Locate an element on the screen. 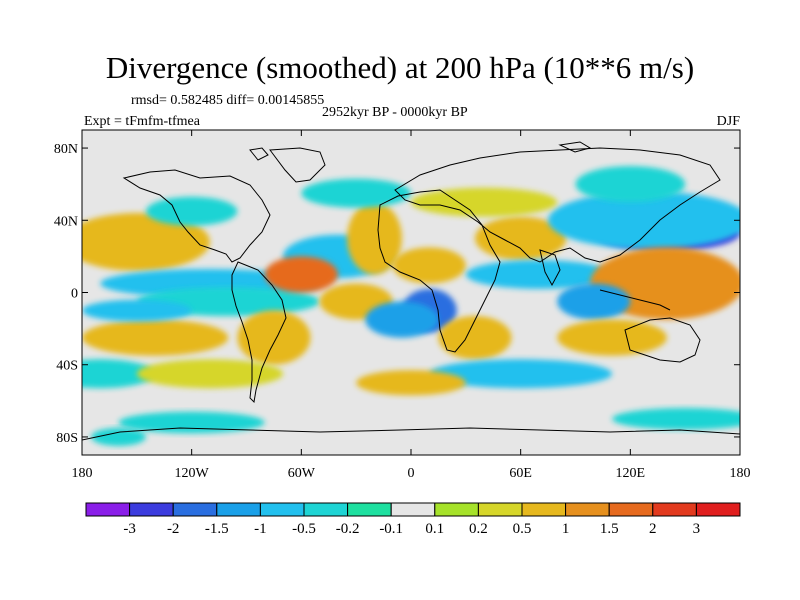  colorbar-label: -0.1 is located at coordinates (391, 529).